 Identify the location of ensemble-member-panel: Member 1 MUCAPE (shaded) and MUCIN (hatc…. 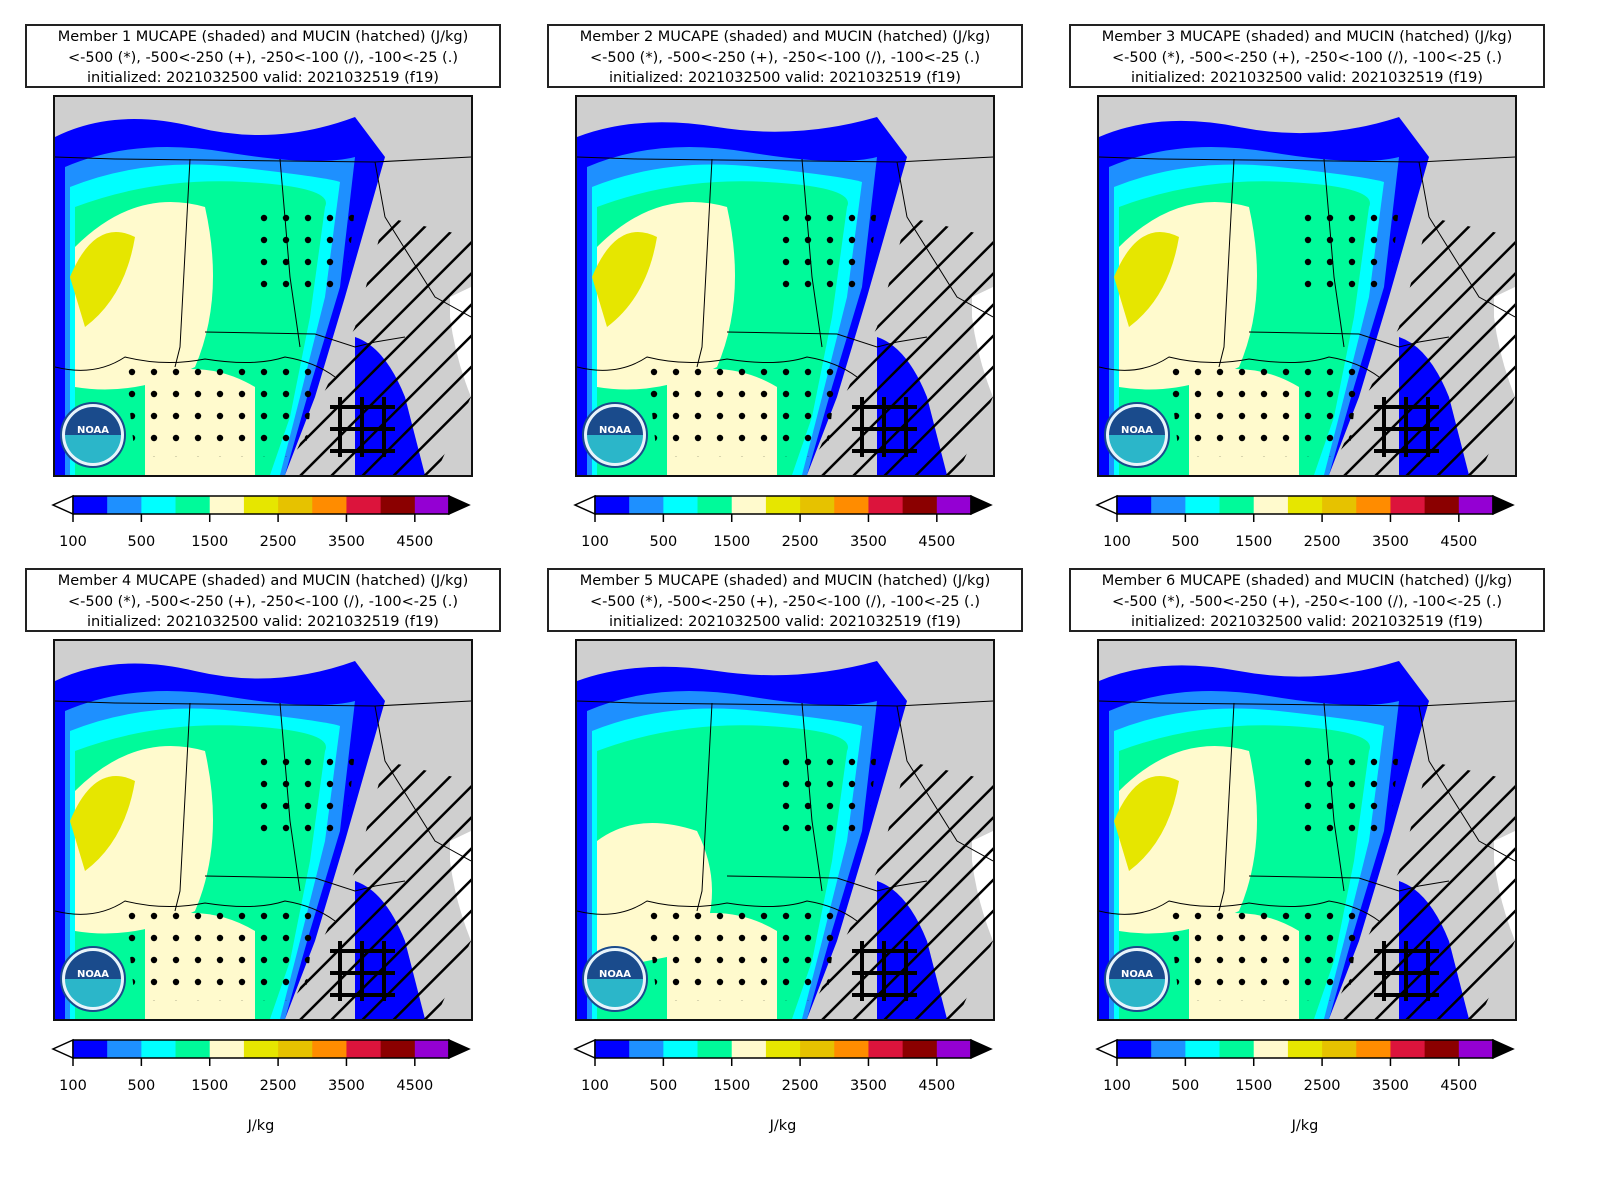
(275, 296).